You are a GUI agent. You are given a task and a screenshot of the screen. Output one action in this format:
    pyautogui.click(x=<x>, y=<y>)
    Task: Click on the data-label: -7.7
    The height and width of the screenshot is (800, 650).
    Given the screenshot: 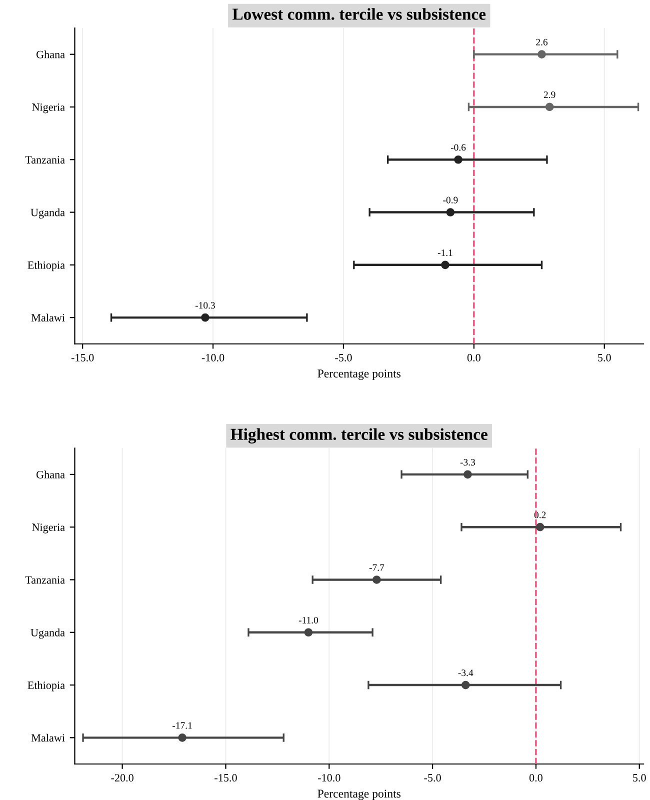 What is the action you would take?
    pyautogui.click(x=376, y=567)
    